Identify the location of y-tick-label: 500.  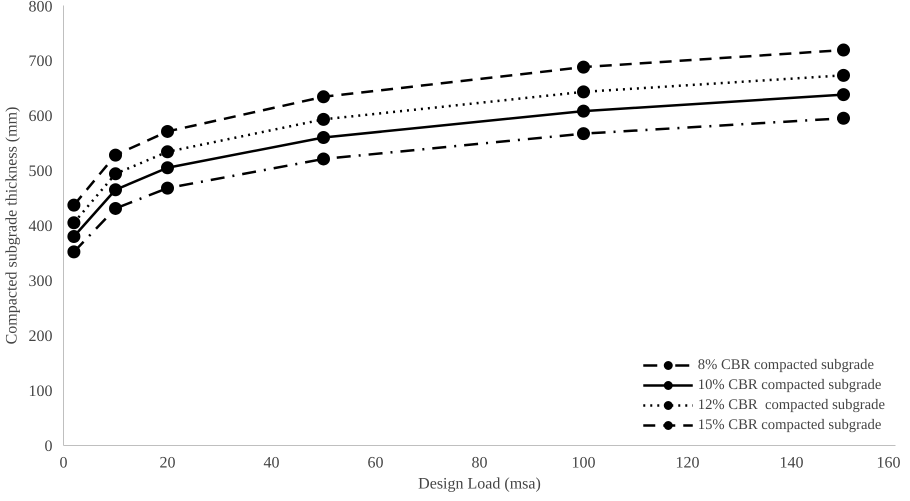
(40, 171).